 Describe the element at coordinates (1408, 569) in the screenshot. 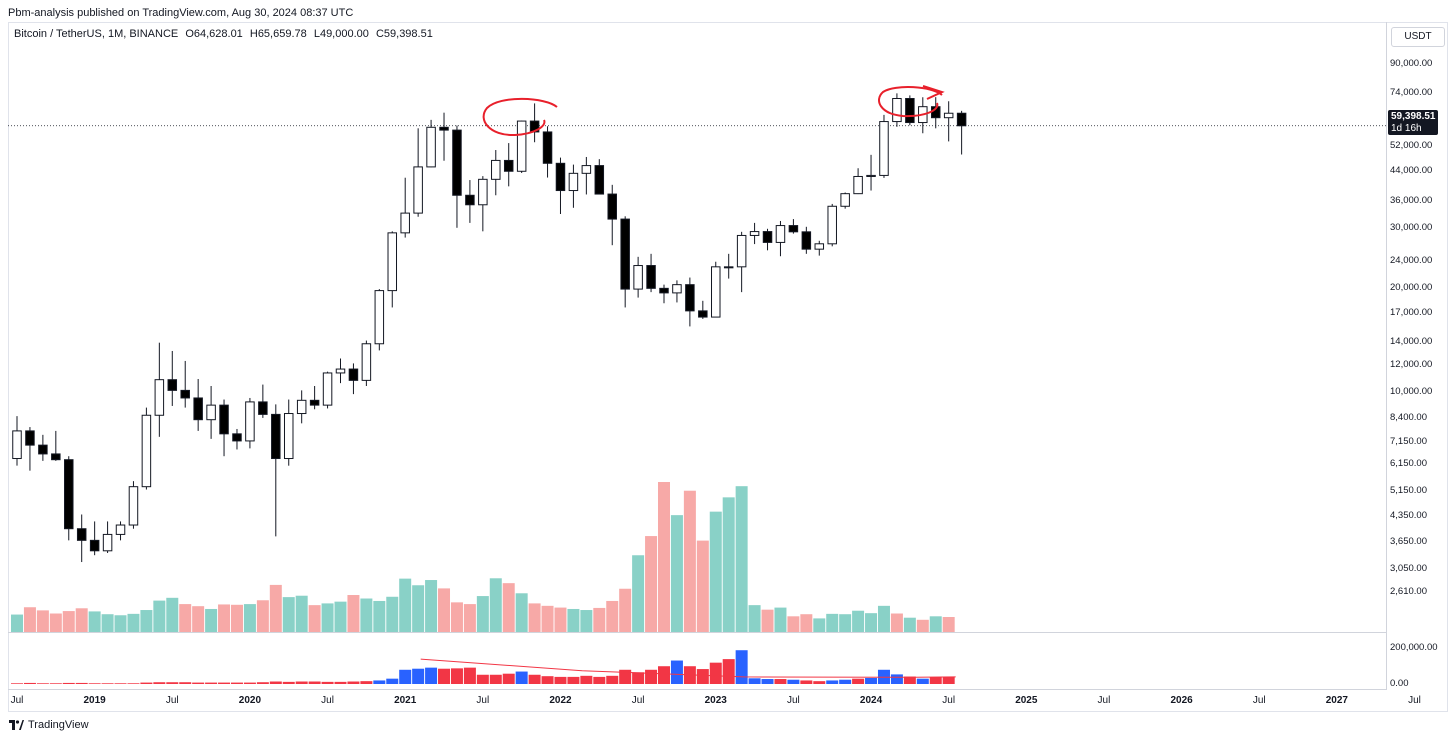

I see `price-tick-label: 3,050.00` at that location.